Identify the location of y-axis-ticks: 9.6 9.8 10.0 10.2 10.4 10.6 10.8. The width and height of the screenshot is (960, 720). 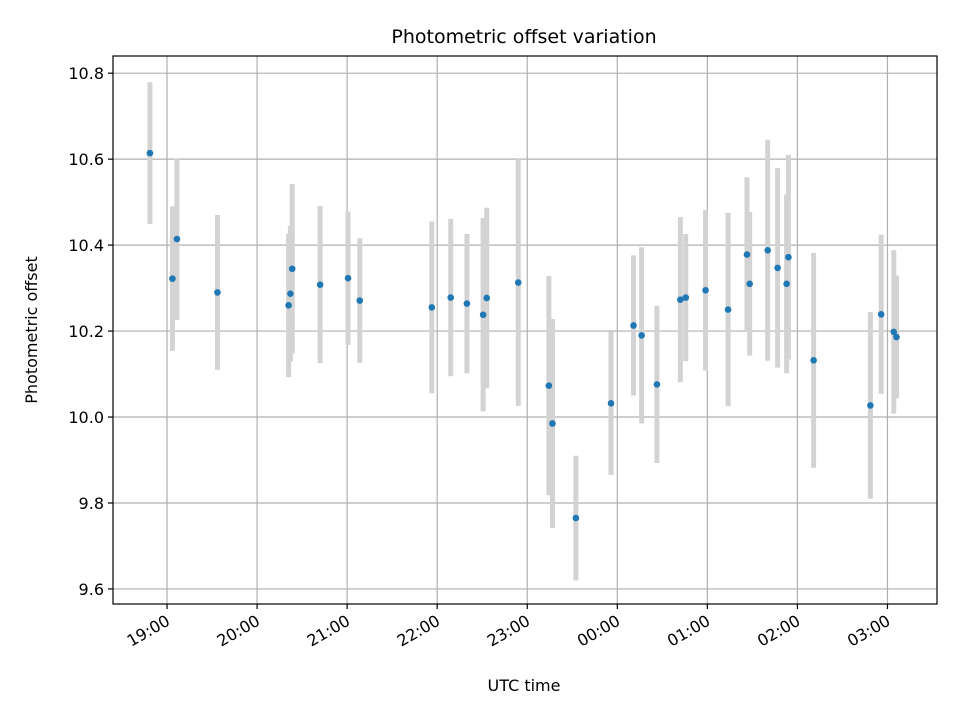
(90, 331).